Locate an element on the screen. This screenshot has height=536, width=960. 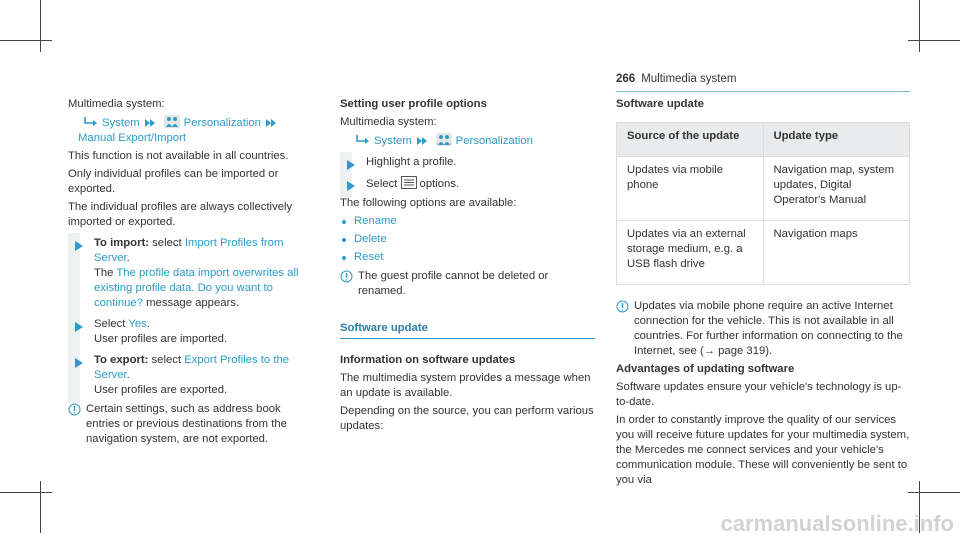
table-header-cell: Update type is located at coordinates (836, 139).